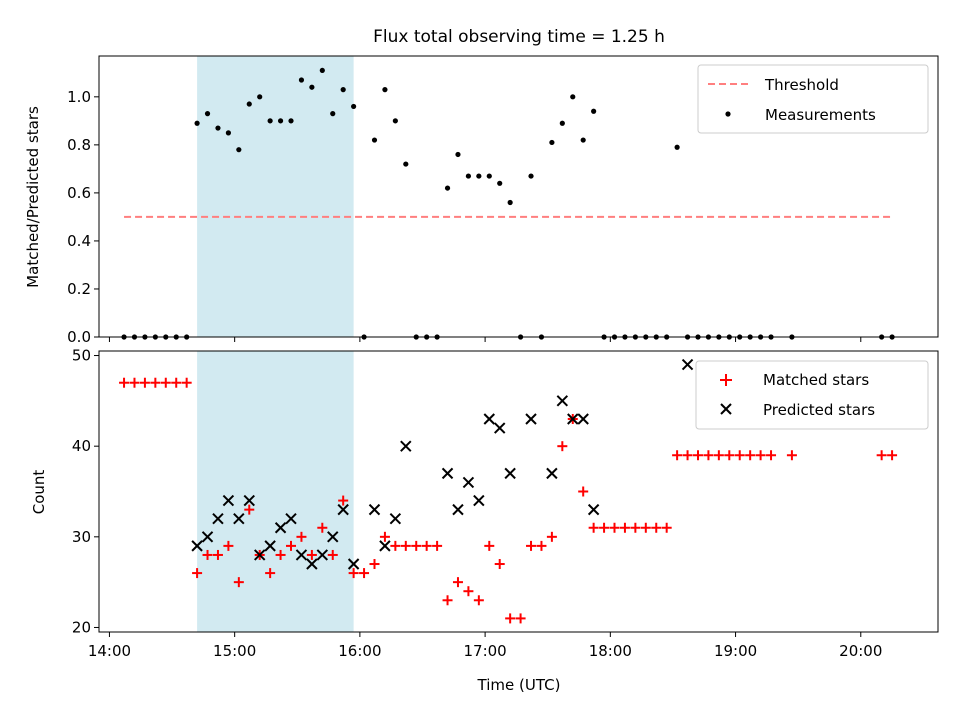 The width and height of the screenshot is (960, 720). What do you see at coordinates (485, 646) in the screenshot?
I see `bottom-x-ticks: 14:00 15:00 16:00 17:00 18:00 19:00 20:00` at bounding box center [485, 646].